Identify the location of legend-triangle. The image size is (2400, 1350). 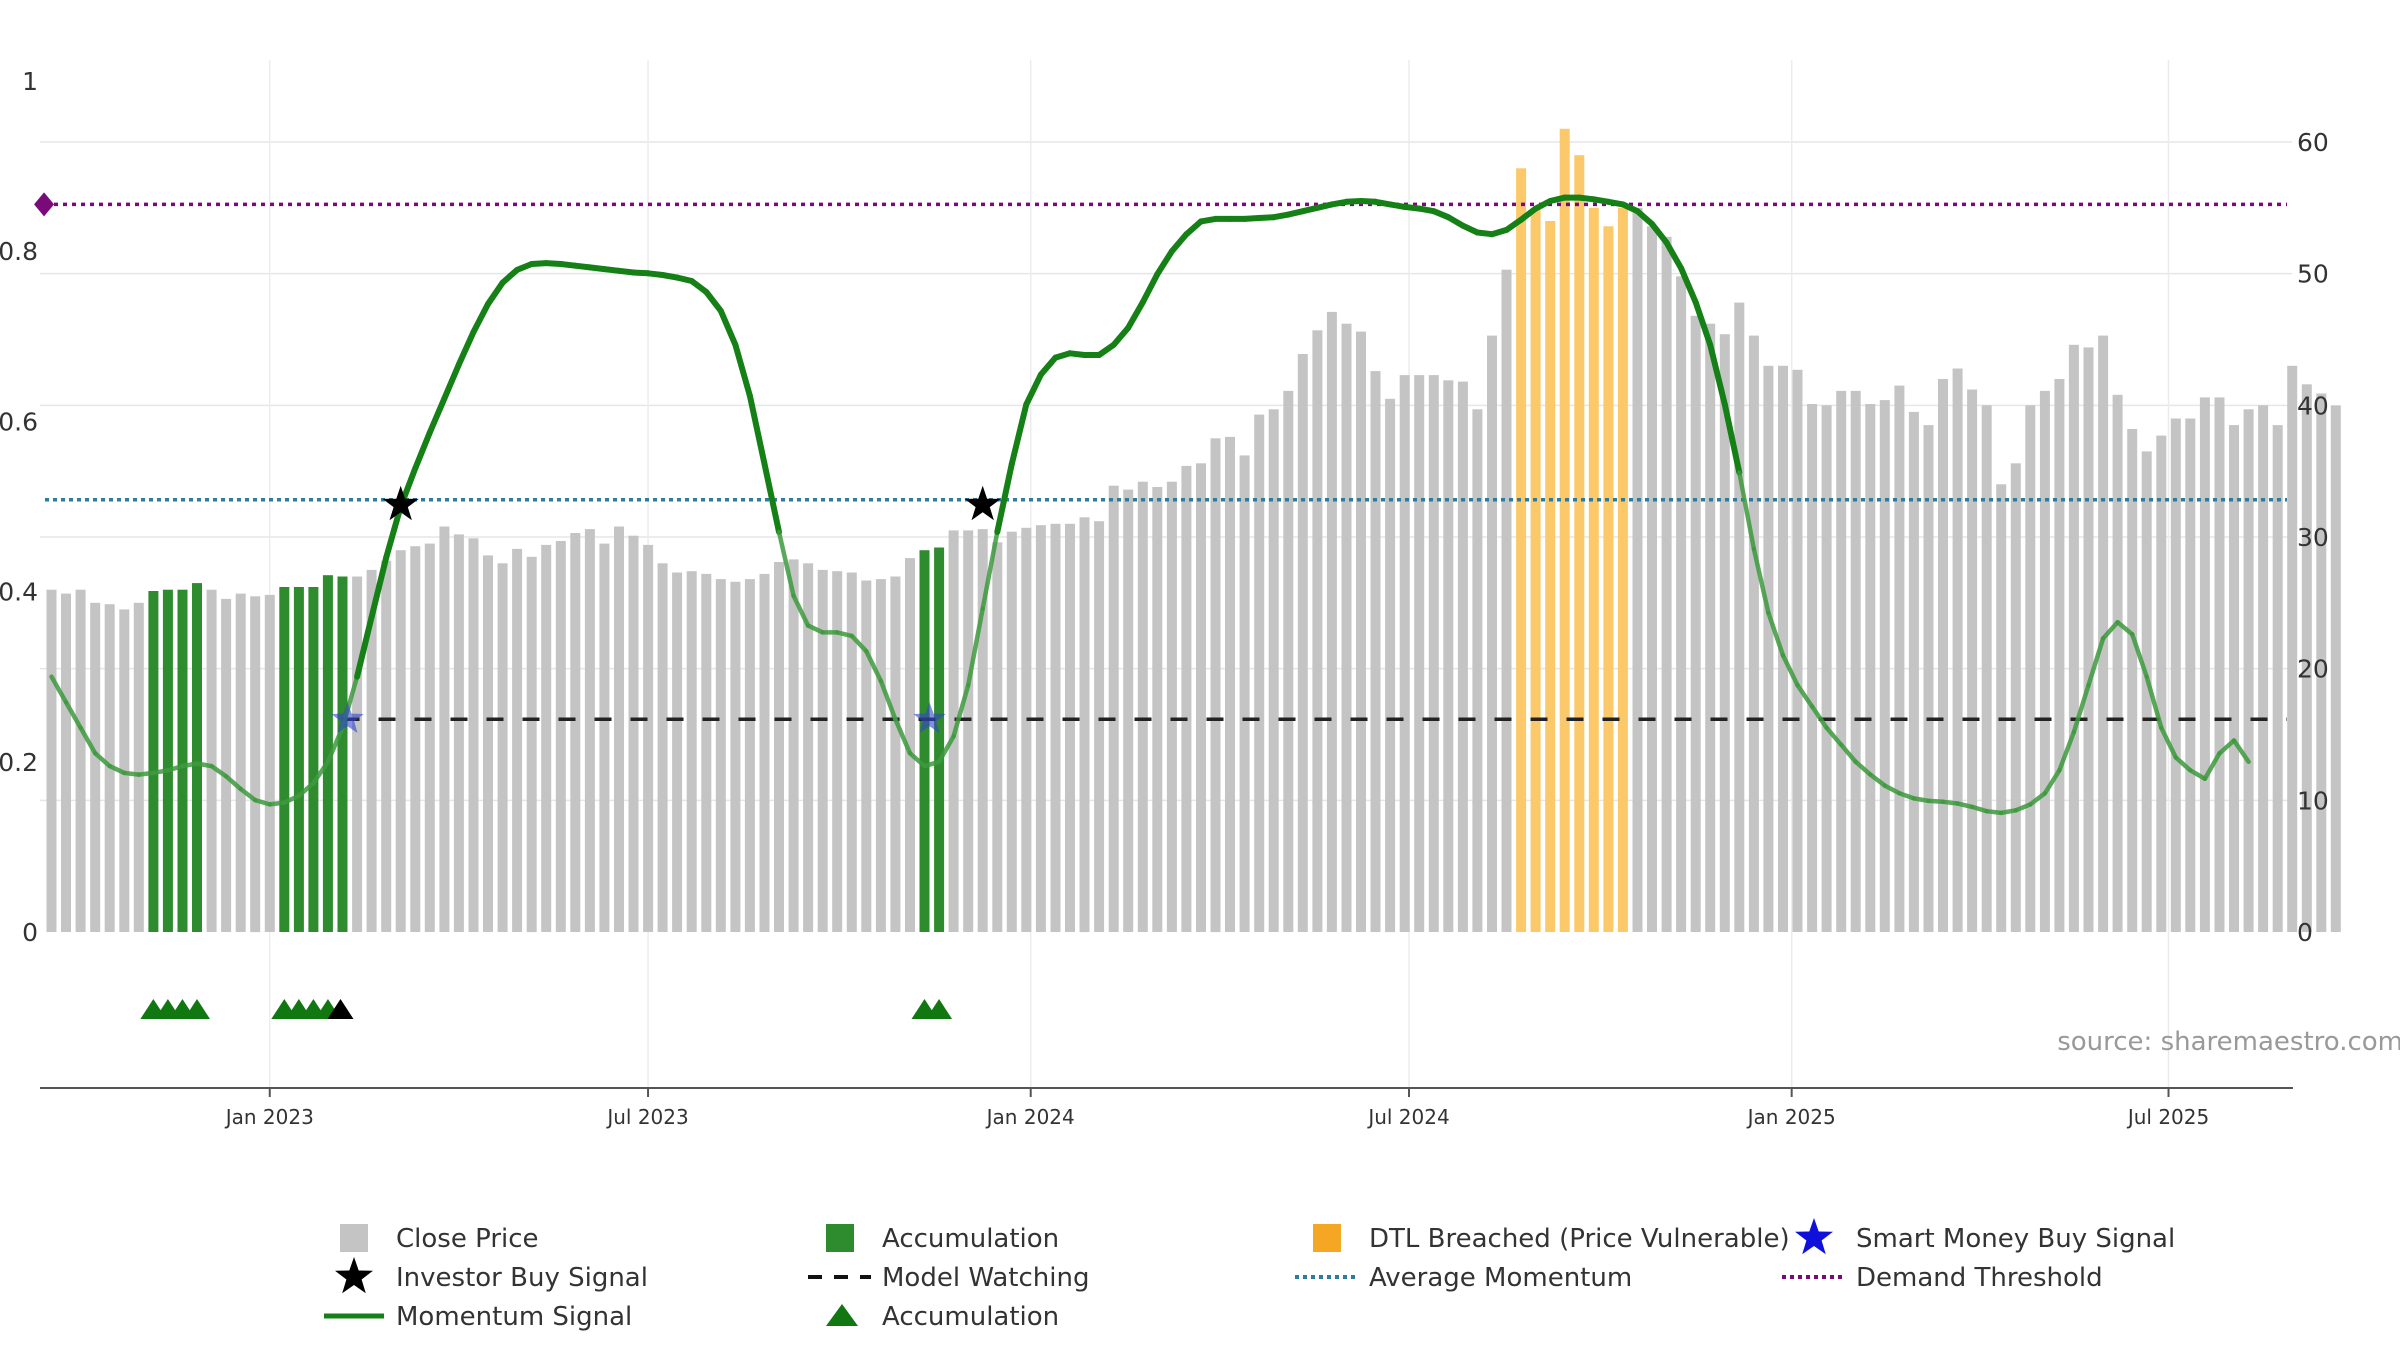
(842, 1315).